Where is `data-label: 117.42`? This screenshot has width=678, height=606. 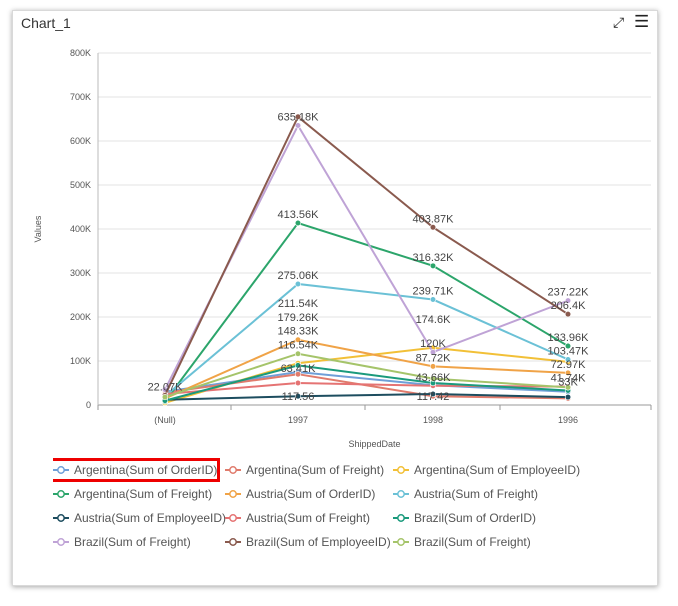
data-label: 117.42 is located at coordinates (433, 397).